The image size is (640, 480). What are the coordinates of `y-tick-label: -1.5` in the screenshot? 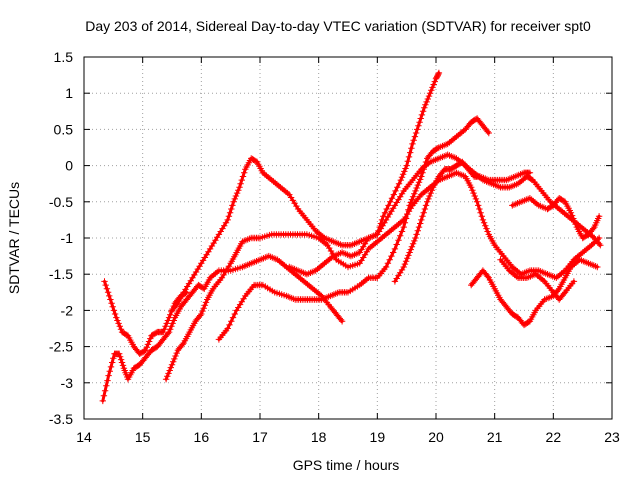 It's located at (61, 274).